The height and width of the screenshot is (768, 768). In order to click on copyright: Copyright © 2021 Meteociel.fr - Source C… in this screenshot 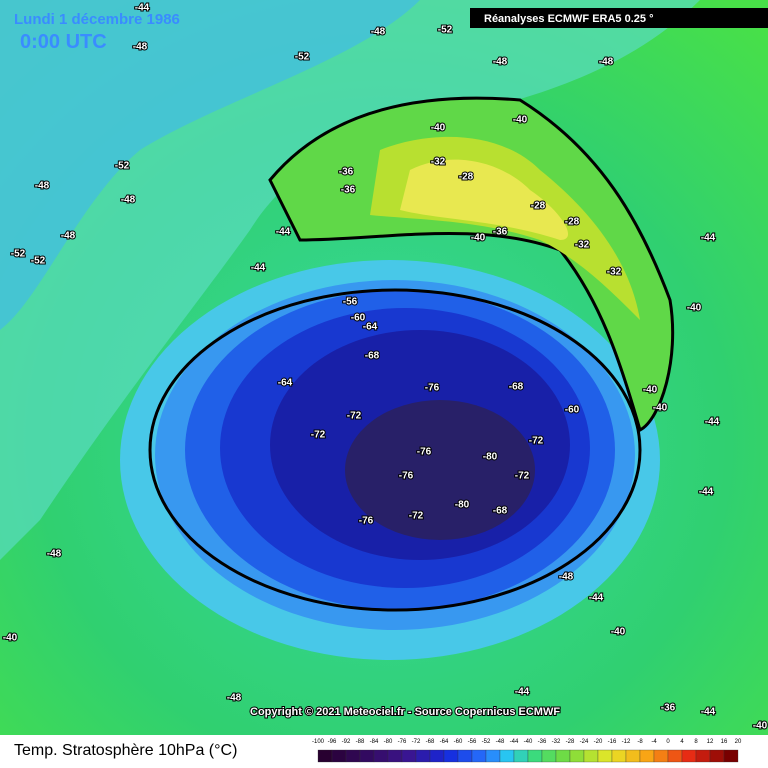, I will do `click(405, 712)`.